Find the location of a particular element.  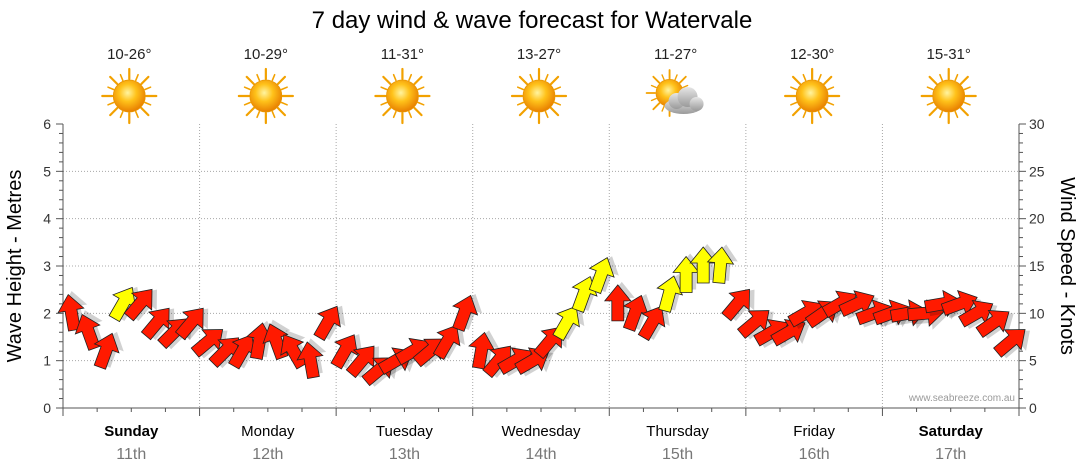

cloud-part is located at coordinates (696, 104).